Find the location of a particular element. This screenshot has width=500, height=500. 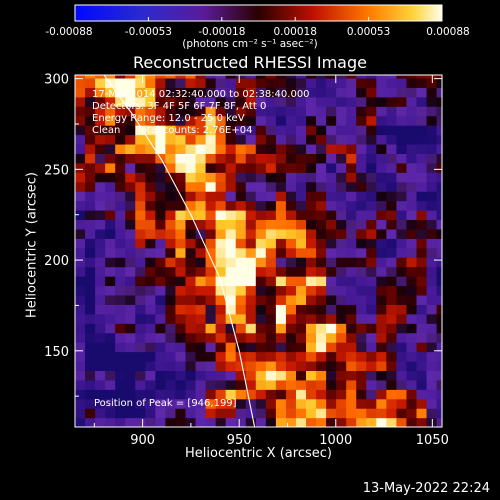

annotation-counts: Clean Total counts: 2.76E+04 is located at coordinates (172, 130).